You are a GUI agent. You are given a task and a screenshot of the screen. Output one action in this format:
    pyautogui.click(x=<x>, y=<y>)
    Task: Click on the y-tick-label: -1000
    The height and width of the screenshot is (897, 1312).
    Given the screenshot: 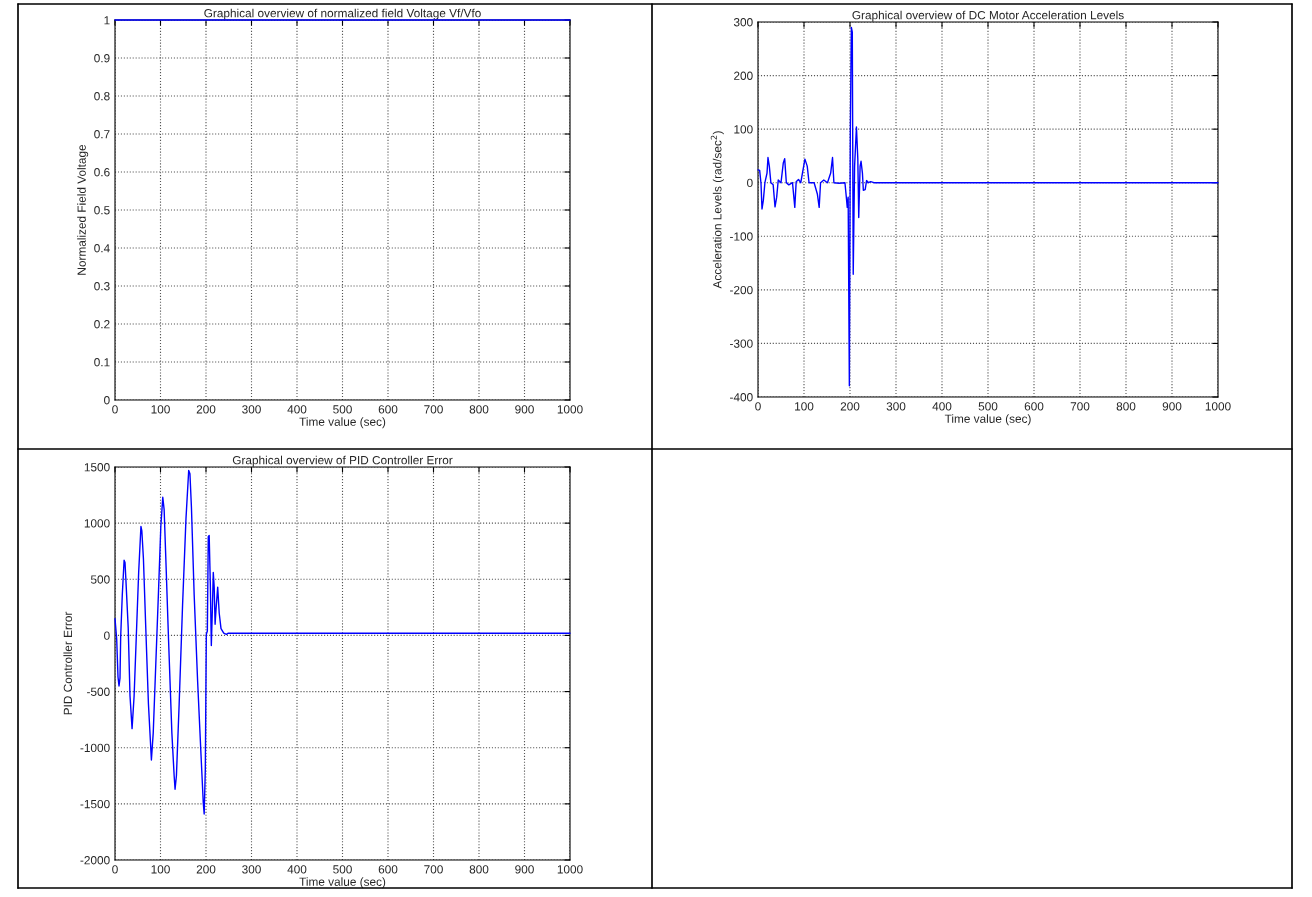 What is the action you would take?
    pyautogui.click(x=95, y=748)
    